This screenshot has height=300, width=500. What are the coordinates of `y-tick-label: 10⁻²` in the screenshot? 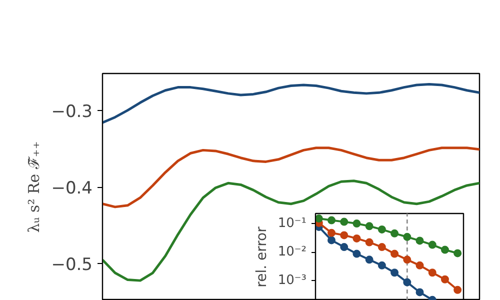 It's located at (292, 252).